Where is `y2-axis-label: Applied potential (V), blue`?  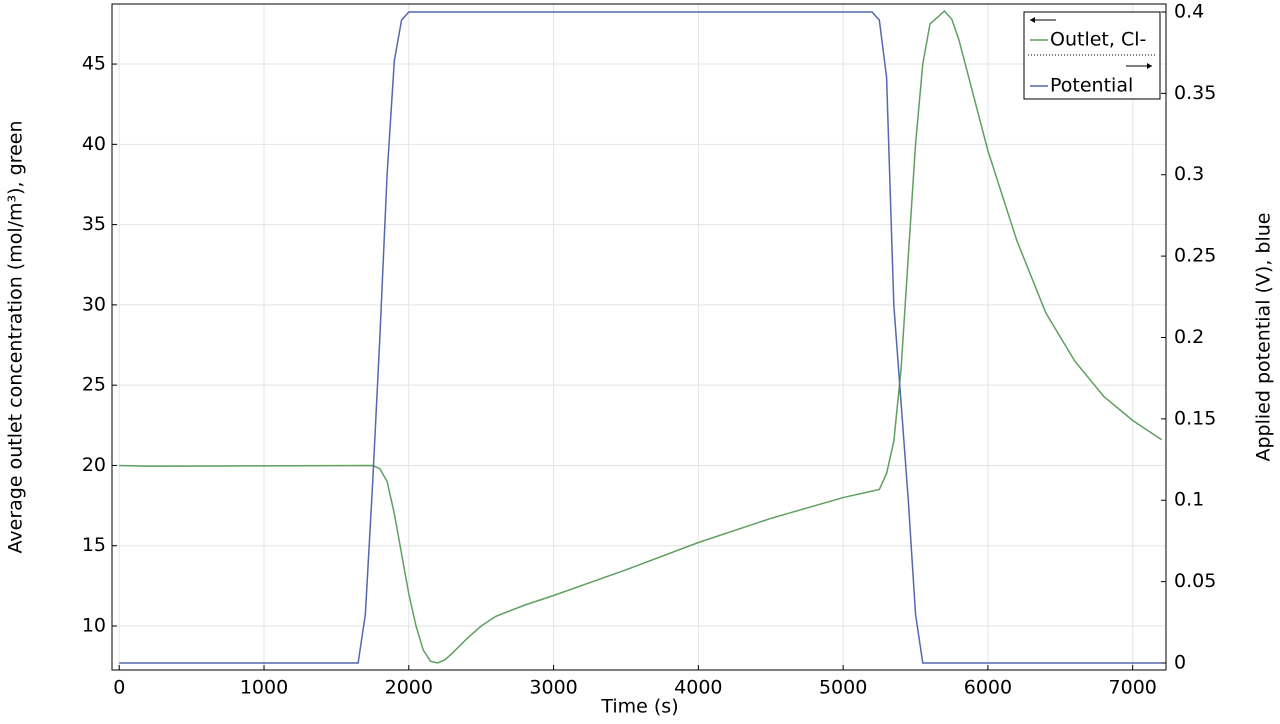
y2-axis-label: Applied potential (V), blue is located at coordinates (1264, 337).